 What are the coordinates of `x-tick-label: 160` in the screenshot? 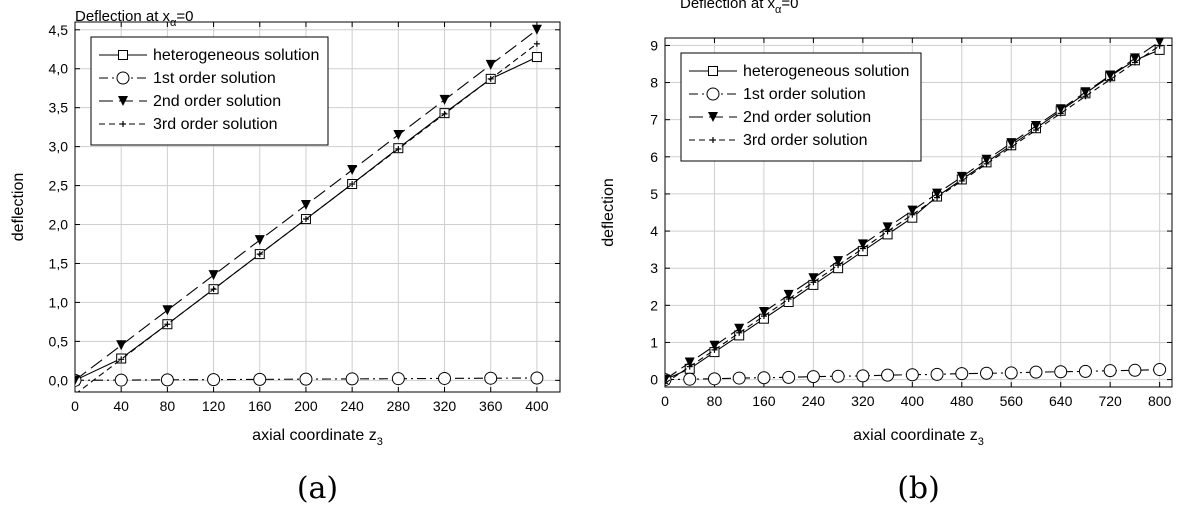 It's located at (260, 406).